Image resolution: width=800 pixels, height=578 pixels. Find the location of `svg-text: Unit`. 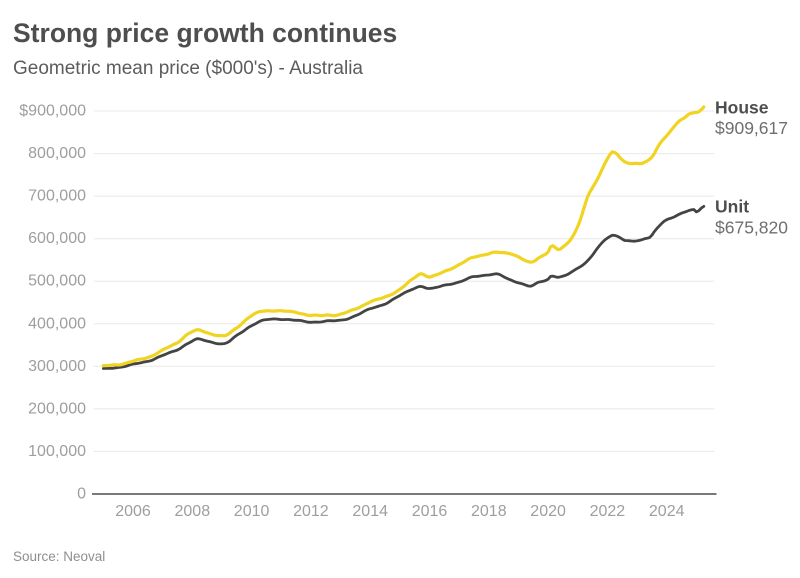

svg-text: Unit is located at coordinates (732, 207).